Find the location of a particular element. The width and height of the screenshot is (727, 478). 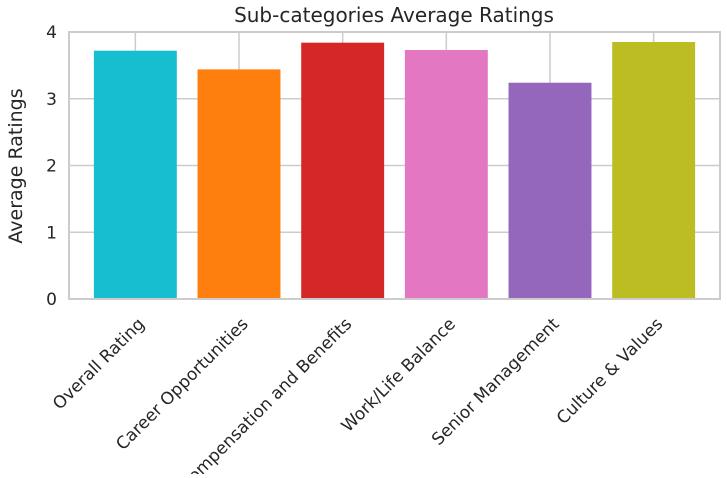

x-tick-label: Work/Life Balance is located at coordinates (399, 375).